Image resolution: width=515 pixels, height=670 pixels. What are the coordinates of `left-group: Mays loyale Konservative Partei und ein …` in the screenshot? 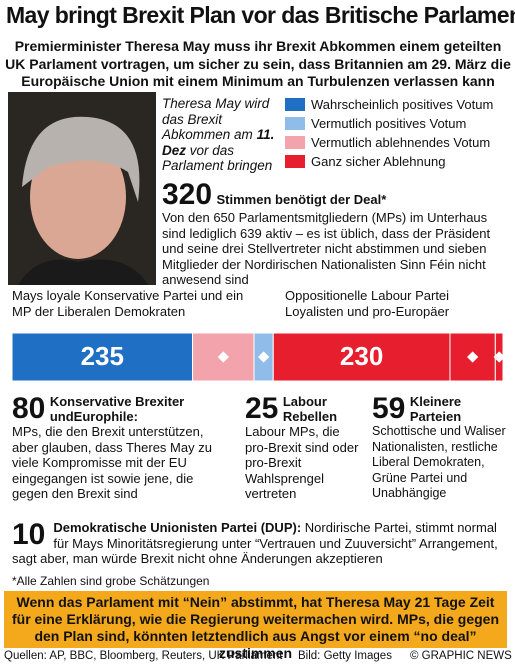 It's located at (128, 303).